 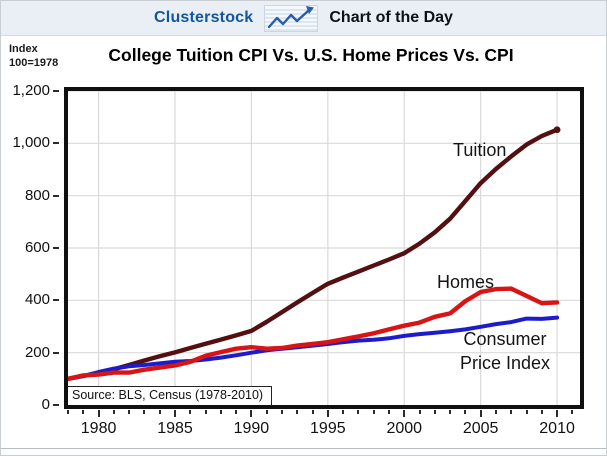 I want to click on y-axis-label: 400, so click(x=37, y=300).